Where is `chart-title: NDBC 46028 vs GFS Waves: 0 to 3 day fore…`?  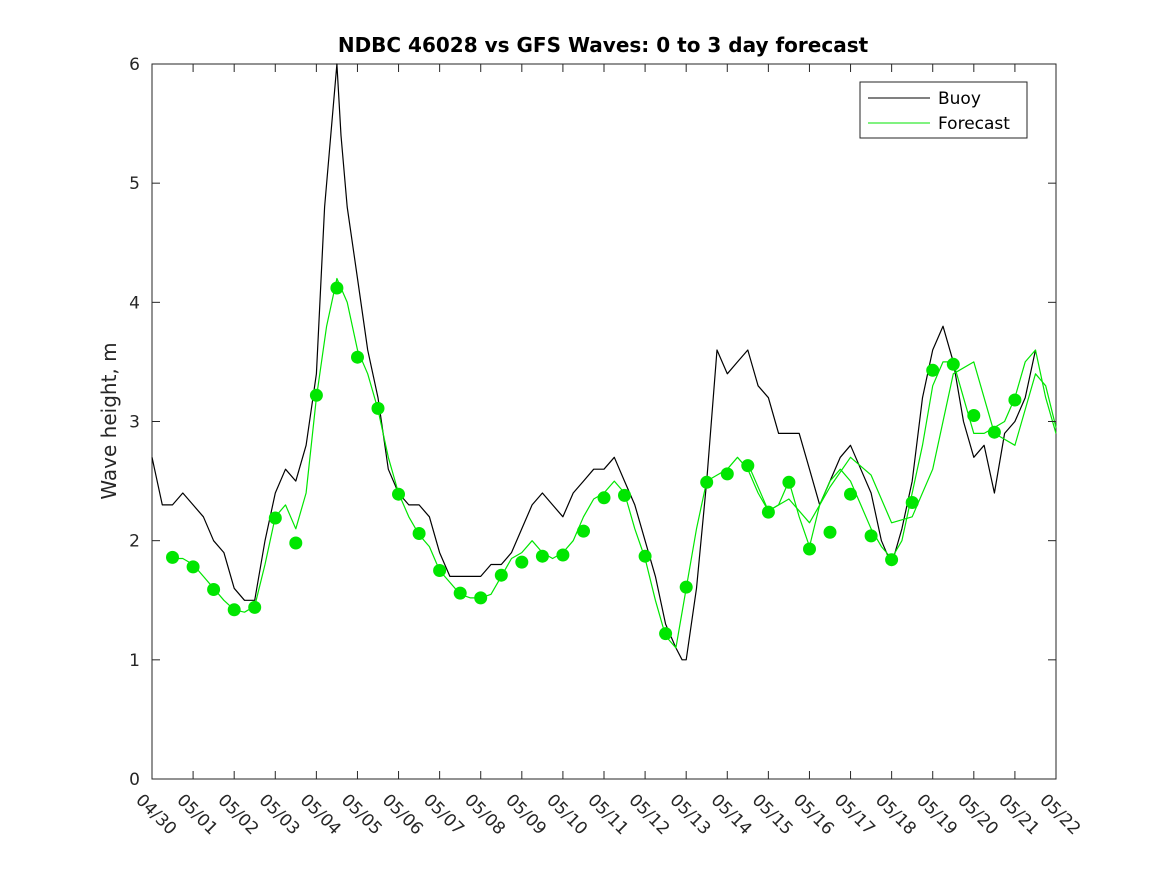 chart-title: NDBC 46028 vs GFS Waves: 0 to 3 day fore… is located at coordinates (603, 45).